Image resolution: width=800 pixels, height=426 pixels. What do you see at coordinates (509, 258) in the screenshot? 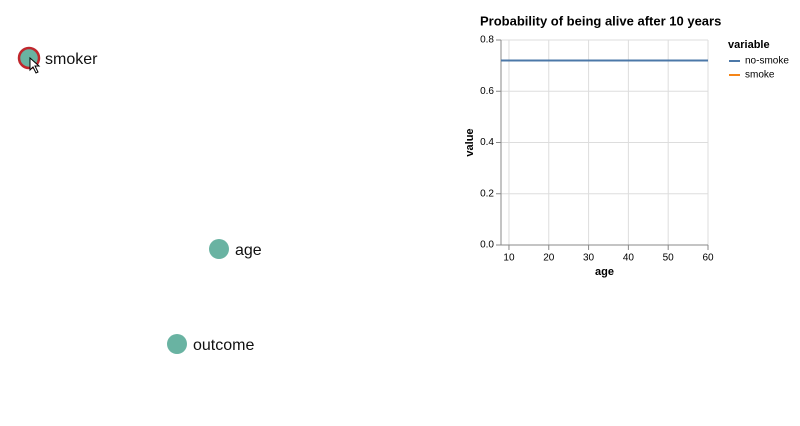
I see `x-tick-label: 10` at bounding box center [509, 258].